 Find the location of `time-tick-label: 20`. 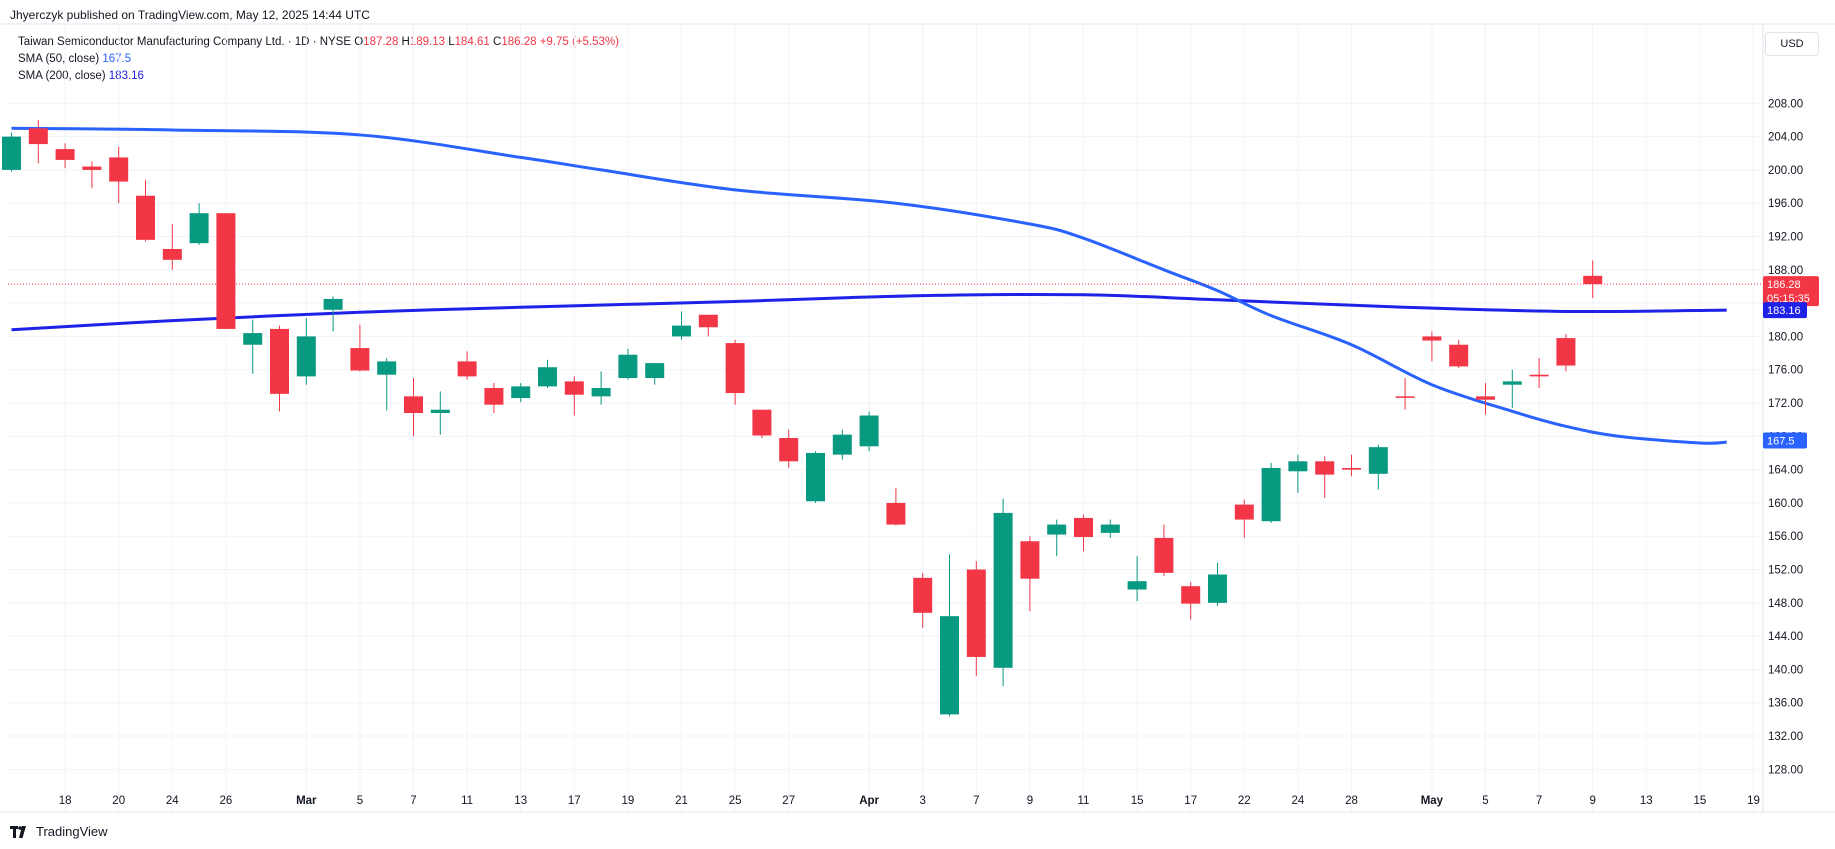

time-tick-label: 20 is located at coordinates (118, 801).